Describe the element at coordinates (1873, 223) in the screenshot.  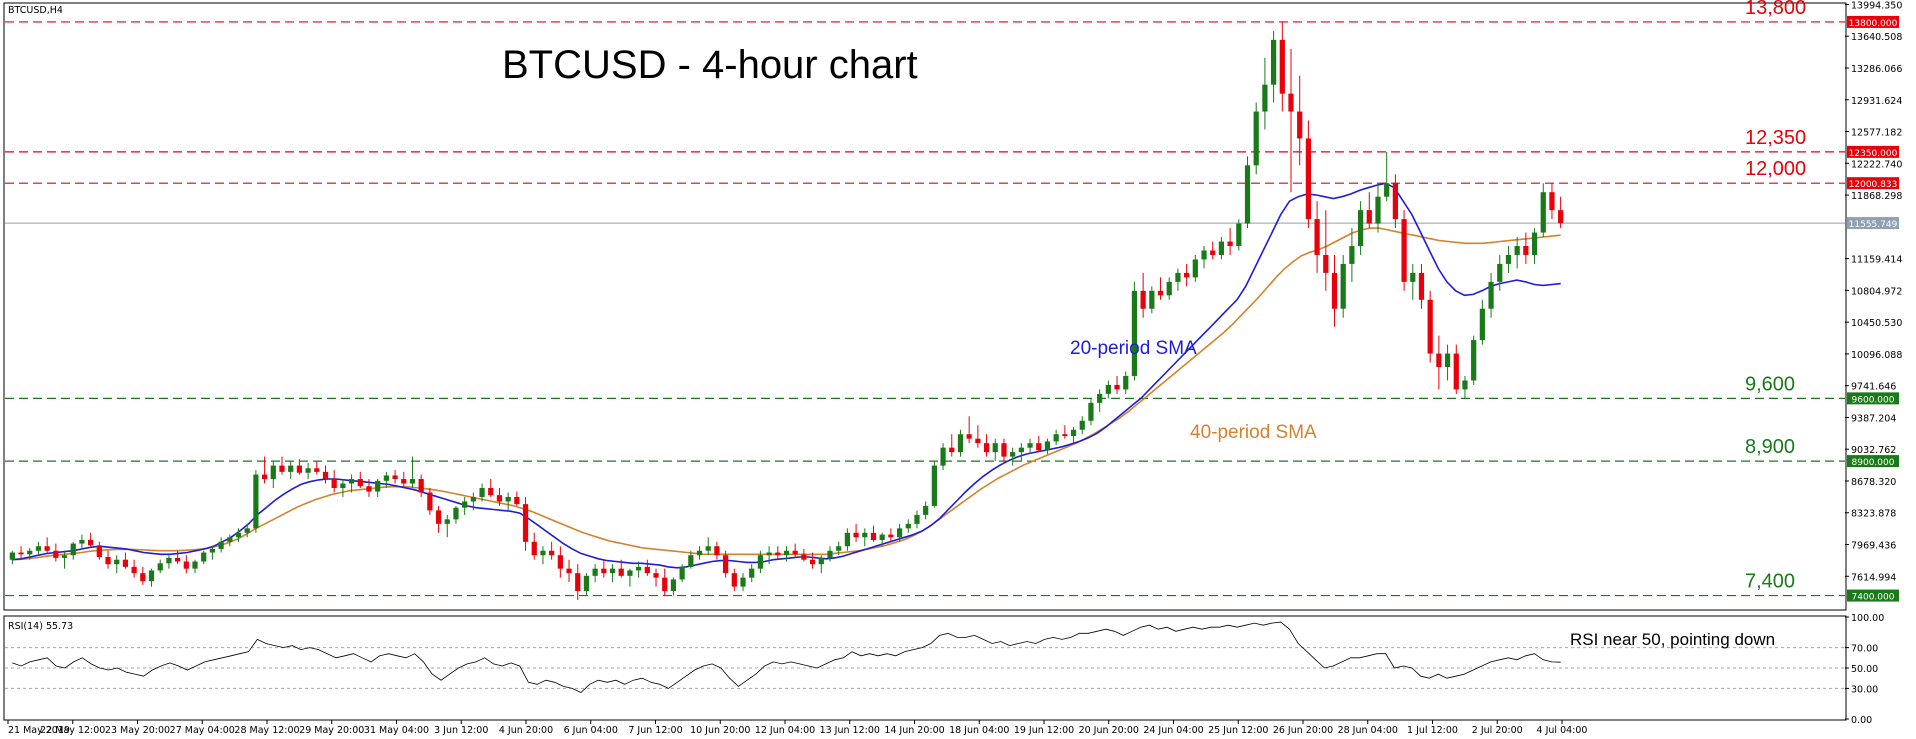
I see `current-price-tag-bg` at that location.